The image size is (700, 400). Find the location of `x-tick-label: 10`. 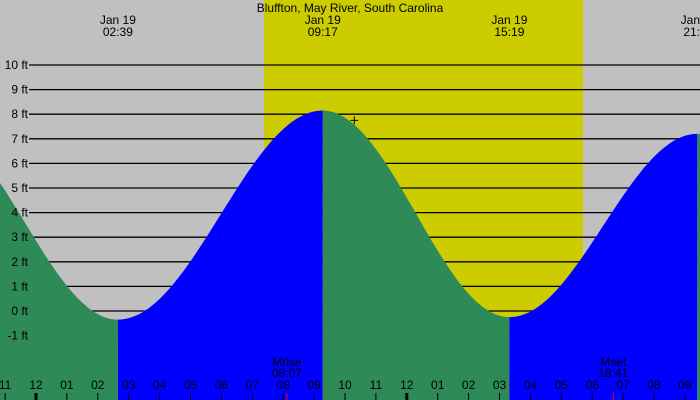

x-tick-label: 10 is located at coordinates (345, 385).